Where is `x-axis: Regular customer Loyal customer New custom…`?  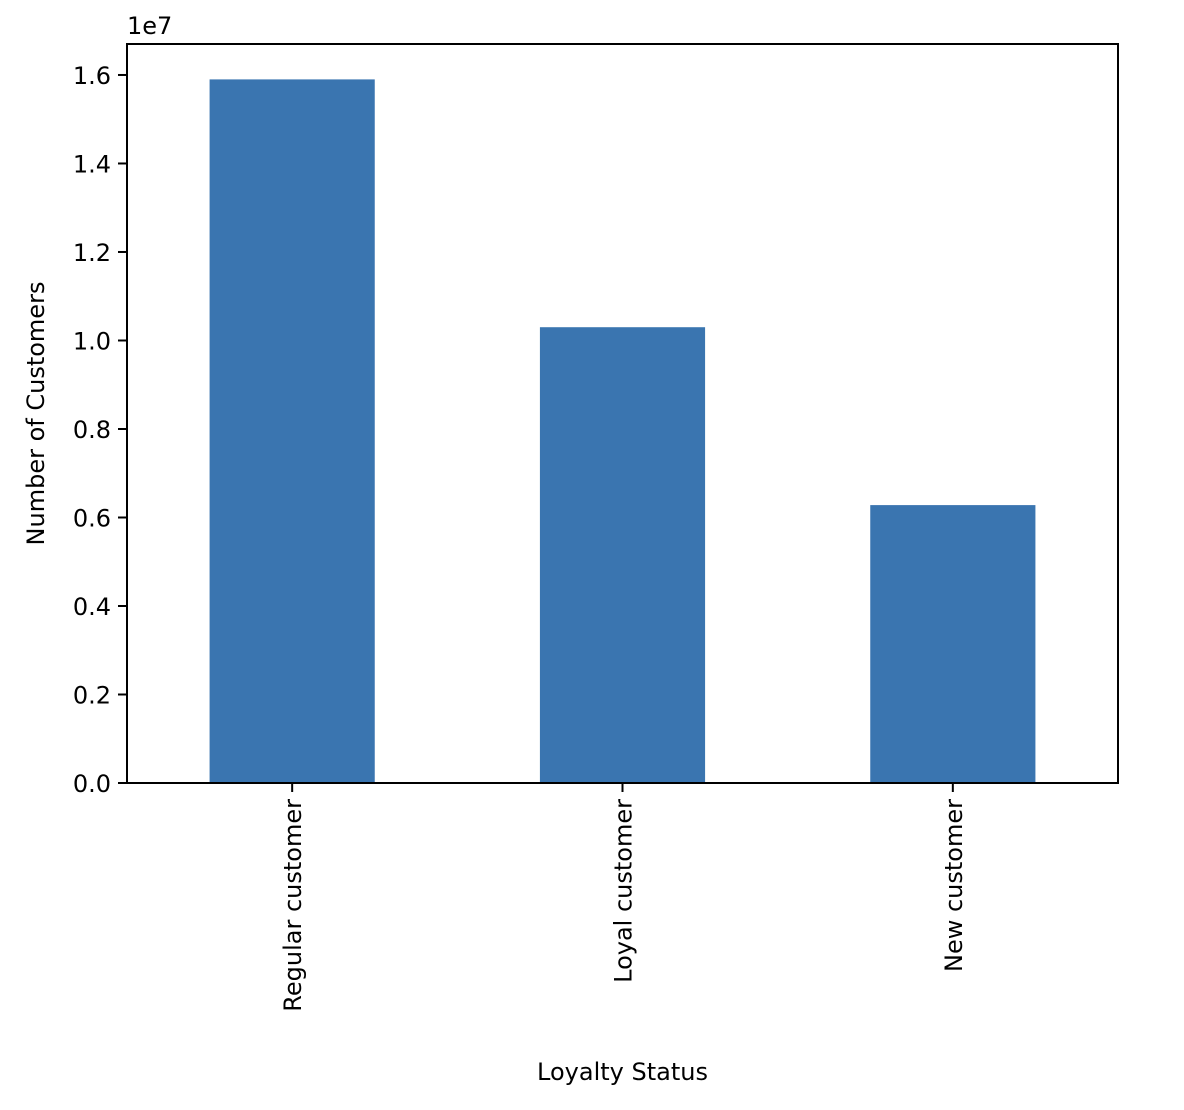
x-axis: Regular customer Loyal customer New custom… is located at coordinates (623, 897).